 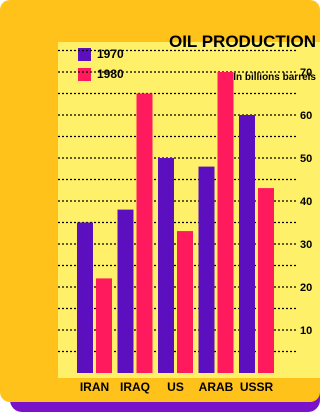 What do you see at coordinates (216, 387) in the screenshot?
I see `x-tick-label: ARAB` at bounding box center [216, 387].